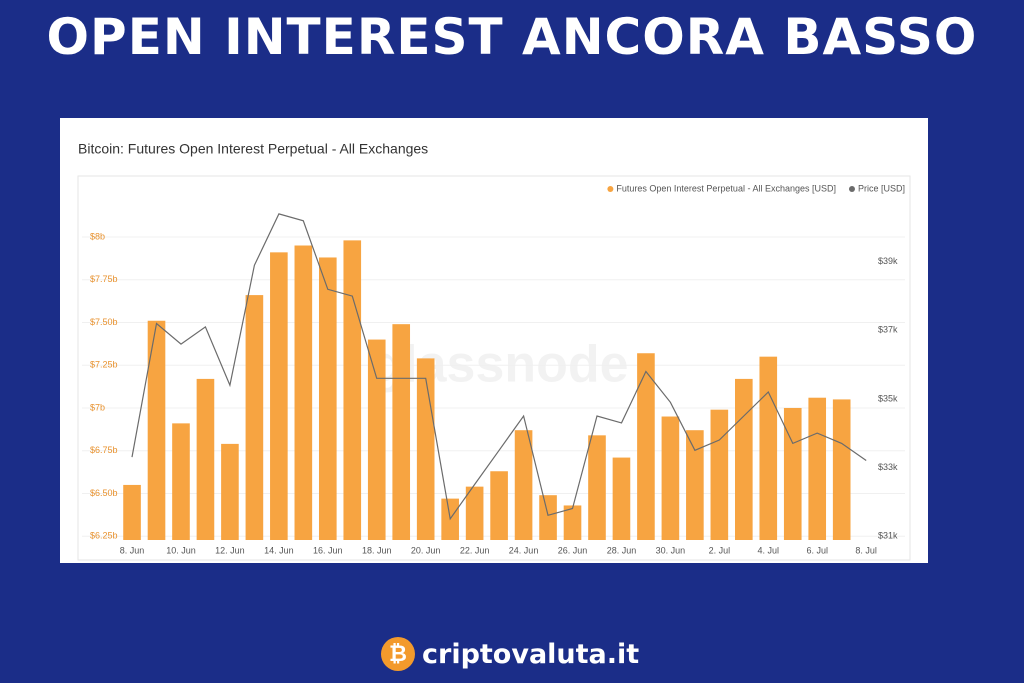  Describe the element at coordinates (97, 407) in the screenshot. I see `y-tick-label: $7b` at that location.